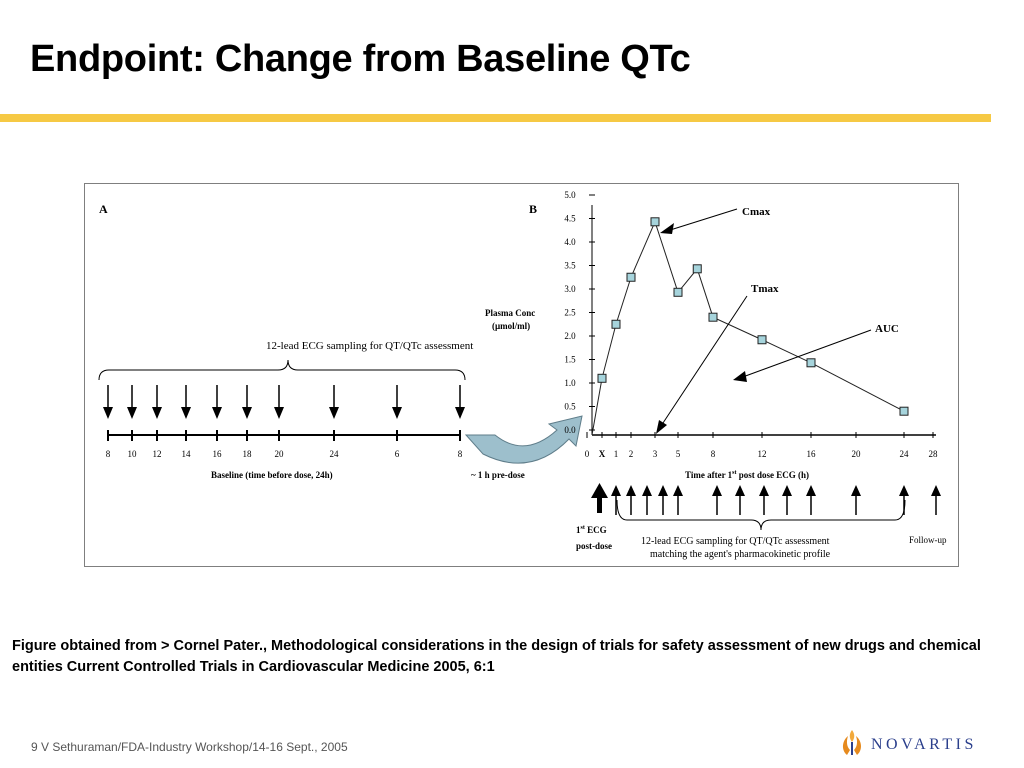 The height and width of the screenshot is (768, 1024). What do you see at coordinates (103, 209) in the screenshot?
I see `panel-a-label: A` at bounding box center [103, 209].